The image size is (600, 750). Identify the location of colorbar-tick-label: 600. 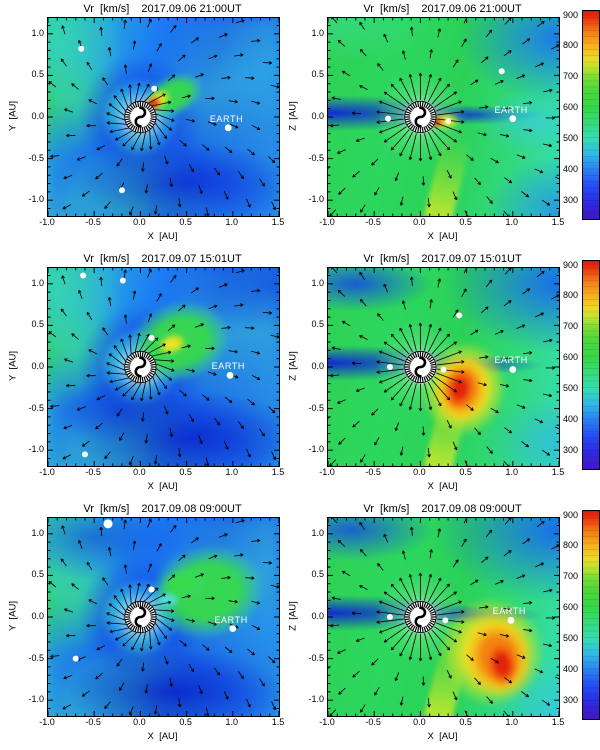
(570, 357).